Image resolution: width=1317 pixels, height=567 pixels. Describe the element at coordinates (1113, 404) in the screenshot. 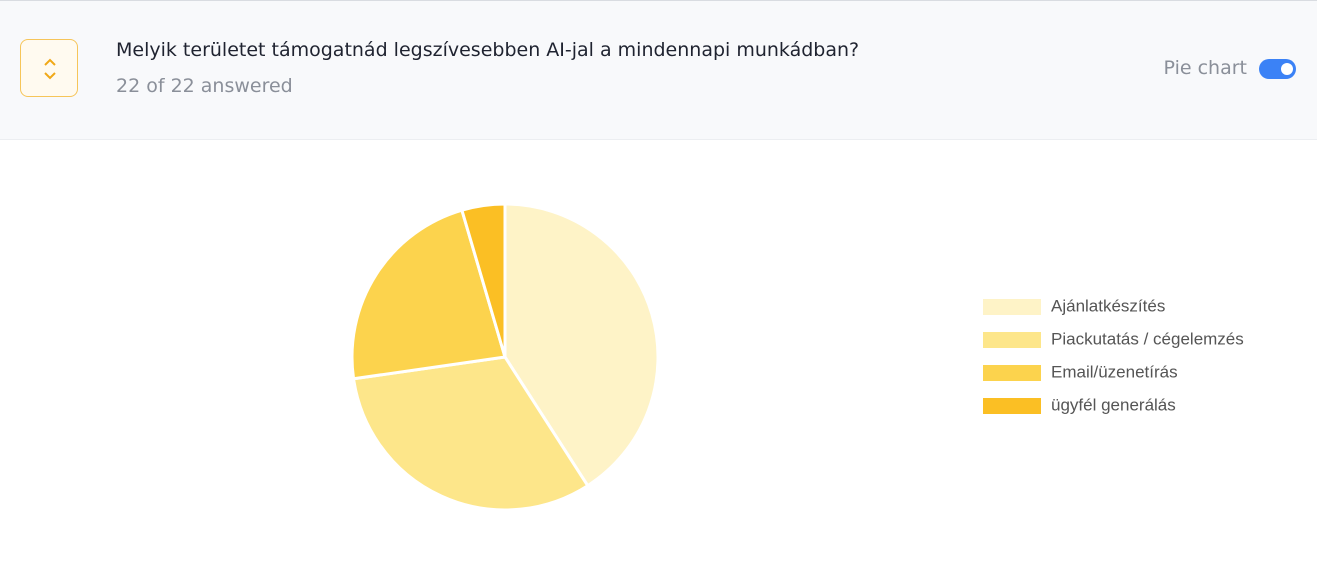

I see `legend-label: ügyfél generálás` at that location.